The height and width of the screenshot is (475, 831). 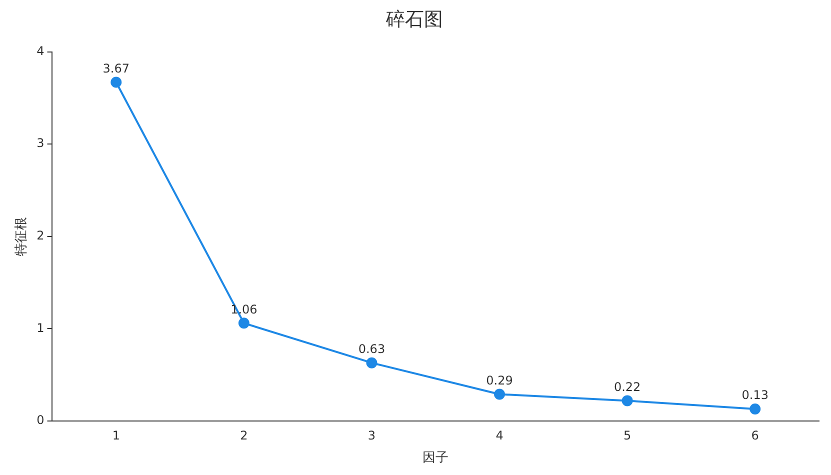 I want to click on x-tick-label: 5, so click(x=627, y=435).